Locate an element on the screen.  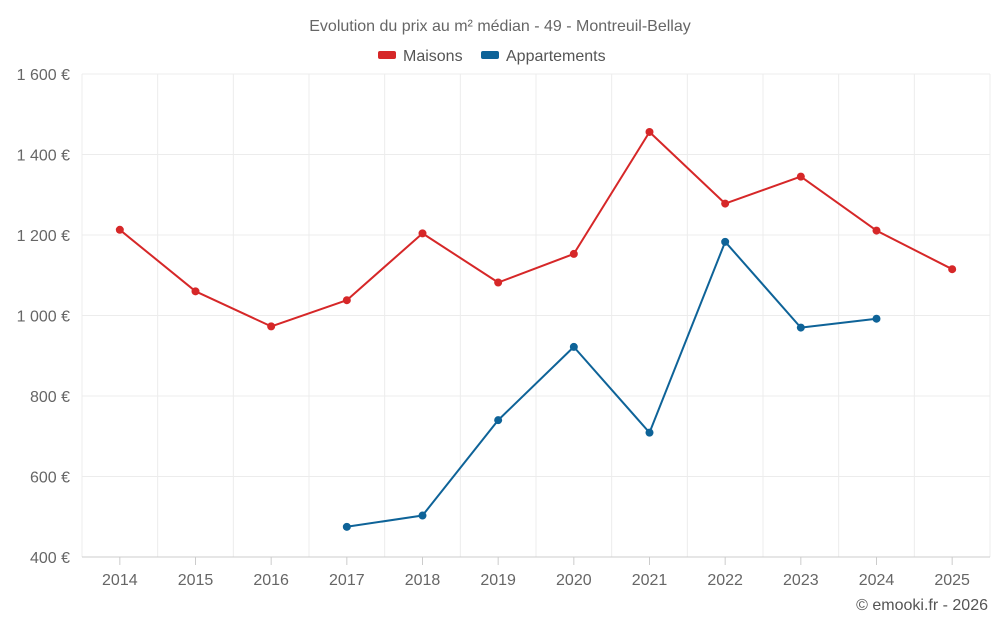
y-tick-label: 1 200 € is located at coordinates (43, 236).